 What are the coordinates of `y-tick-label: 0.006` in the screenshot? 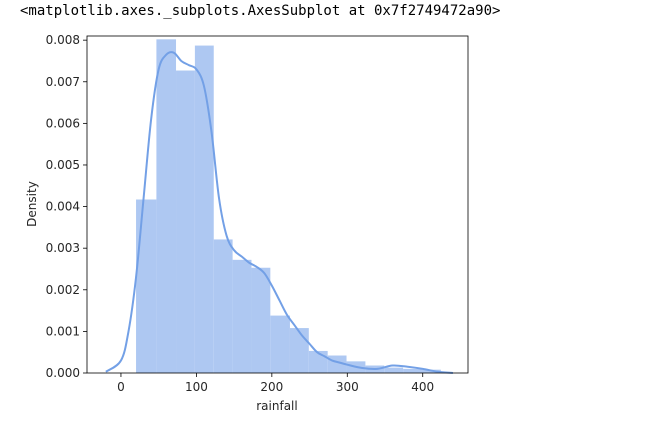 It's located at (63, 123).